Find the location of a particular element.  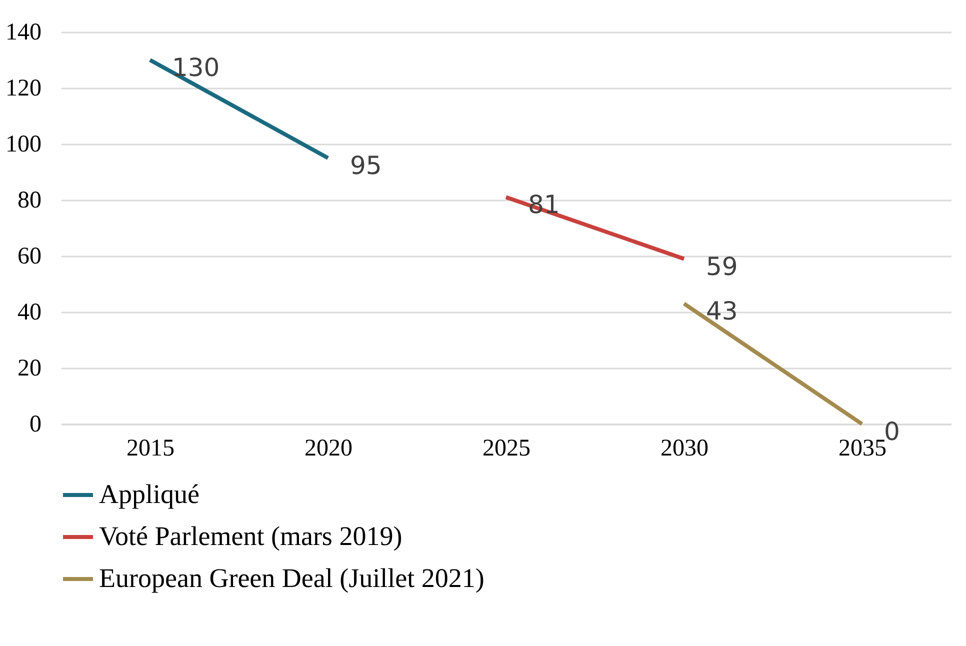

y-tick-label: 20 is located at coordinates (30, 369).